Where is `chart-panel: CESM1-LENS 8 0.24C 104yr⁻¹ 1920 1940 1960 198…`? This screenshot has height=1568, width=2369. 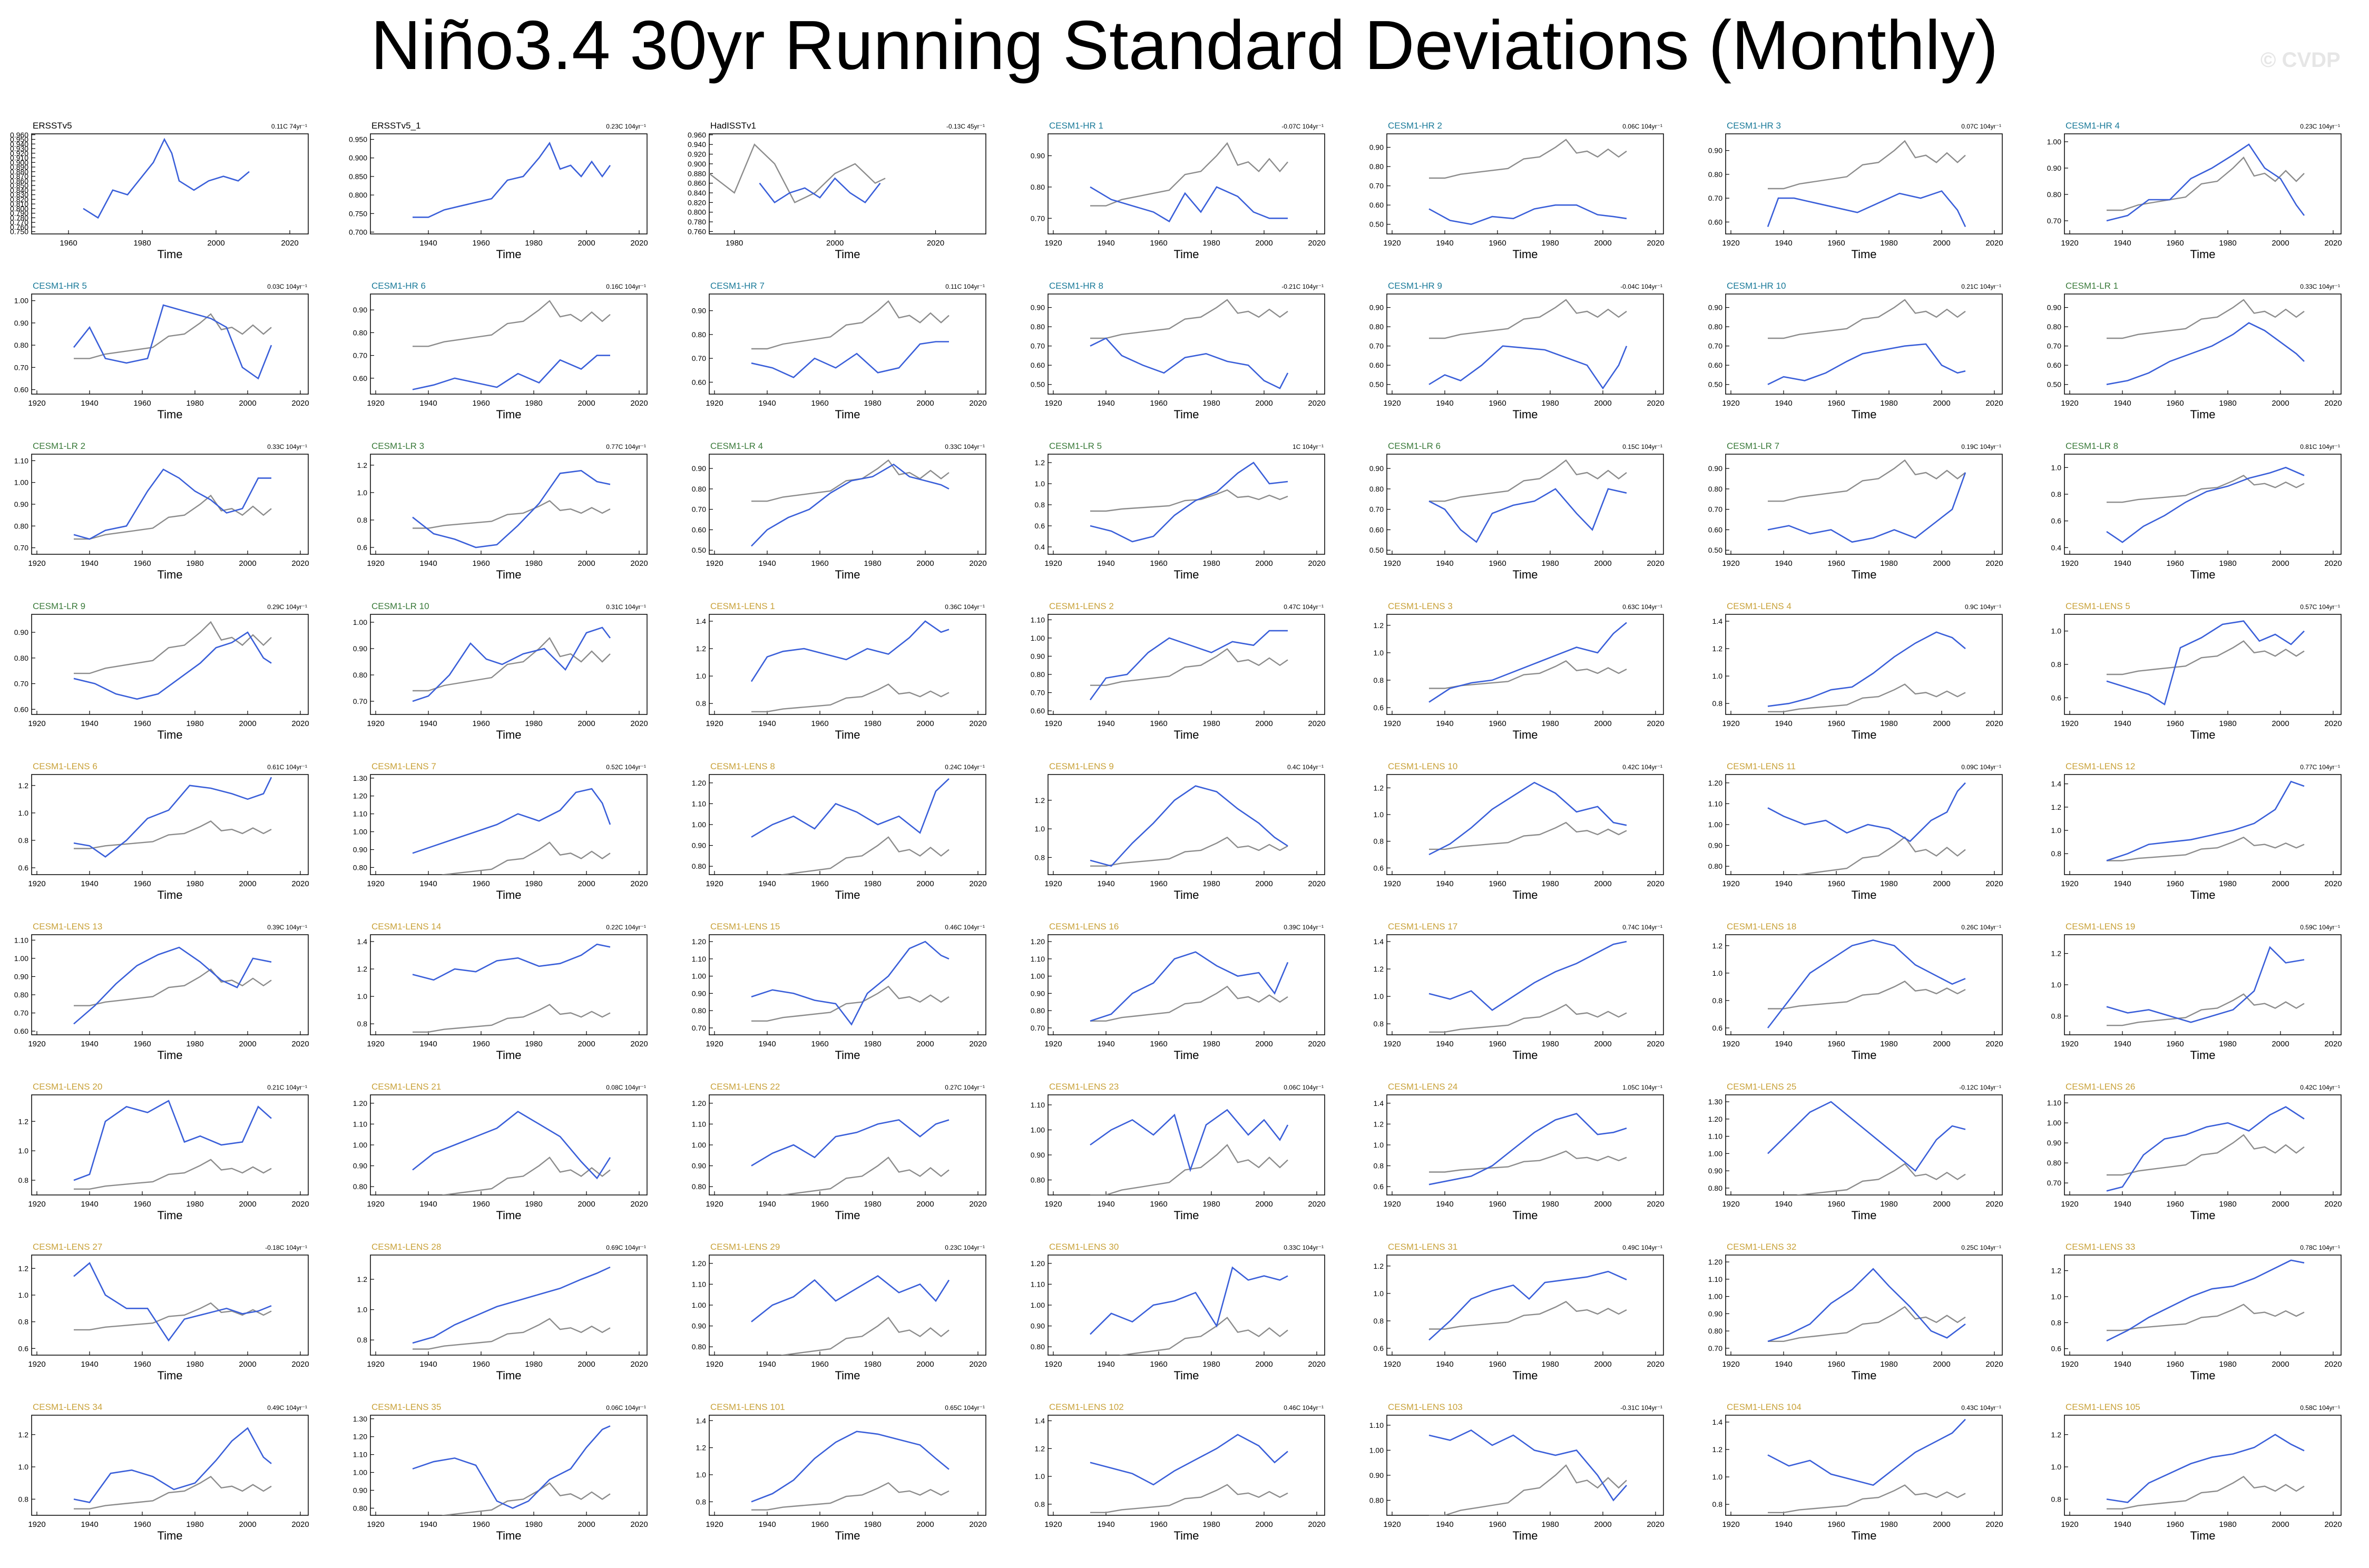
chart-panel: CESM1-LENS 8 0.24C 104yr⁻¹ 1920 1940 1960 198… is located at coordinates (839, 831).